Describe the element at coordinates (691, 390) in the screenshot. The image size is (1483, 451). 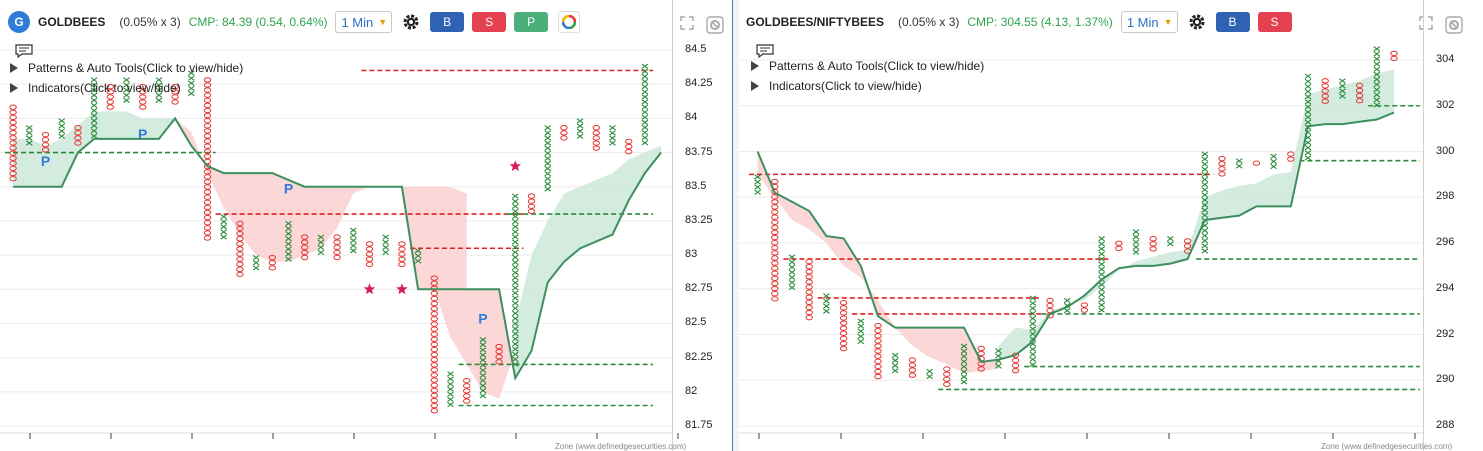
I see `price-label: 82` at that location.